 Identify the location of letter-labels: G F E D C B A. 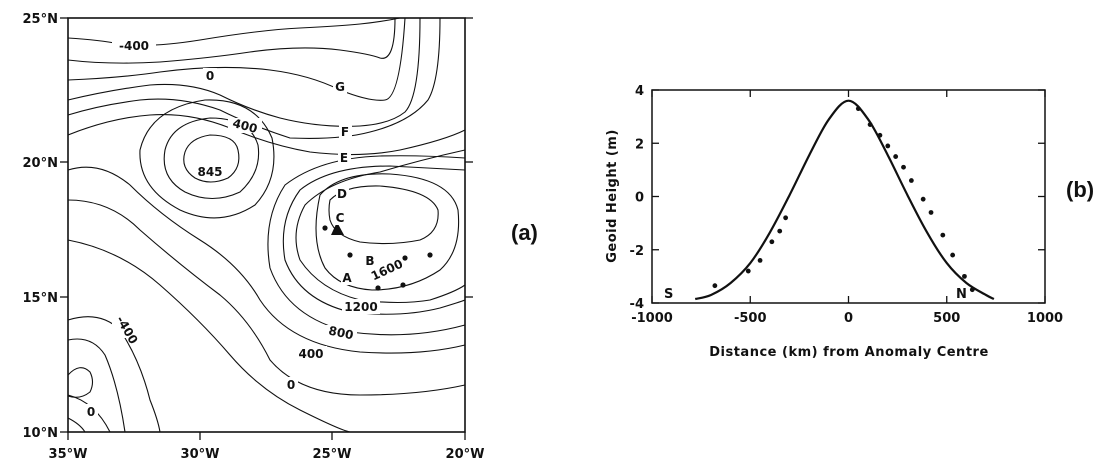
(355, 181).